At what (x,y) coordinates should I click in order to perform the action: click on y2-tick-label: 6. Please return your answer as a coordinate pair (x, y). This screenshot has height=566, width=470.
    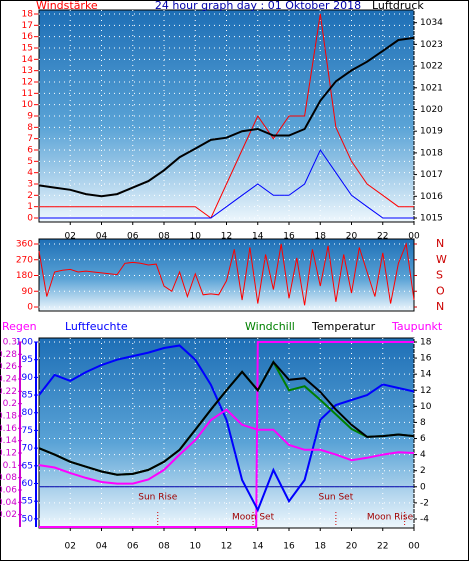
    Looking at the image, I should click on (423, 439).